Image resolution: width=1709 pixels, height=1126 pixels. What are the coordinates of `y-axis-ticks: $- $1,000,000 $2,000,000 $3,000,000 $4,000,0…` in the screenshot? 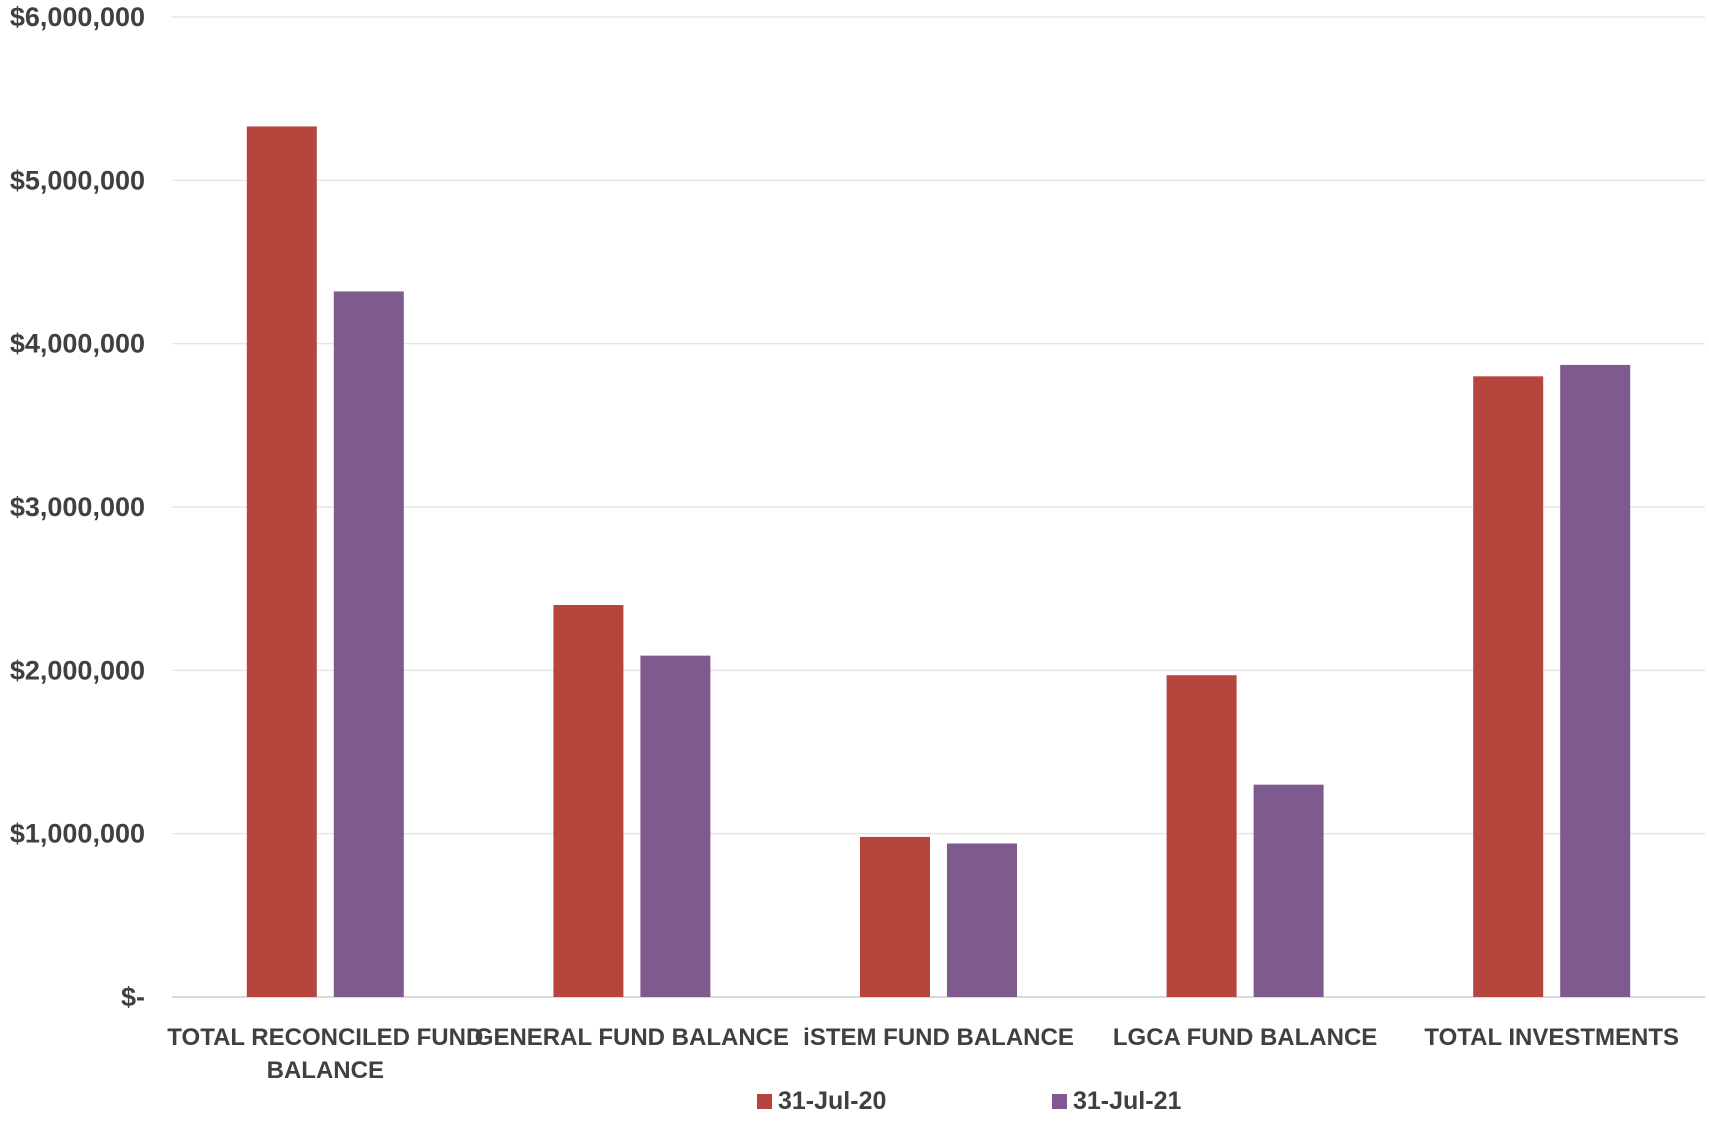 It's located at (77, 507).